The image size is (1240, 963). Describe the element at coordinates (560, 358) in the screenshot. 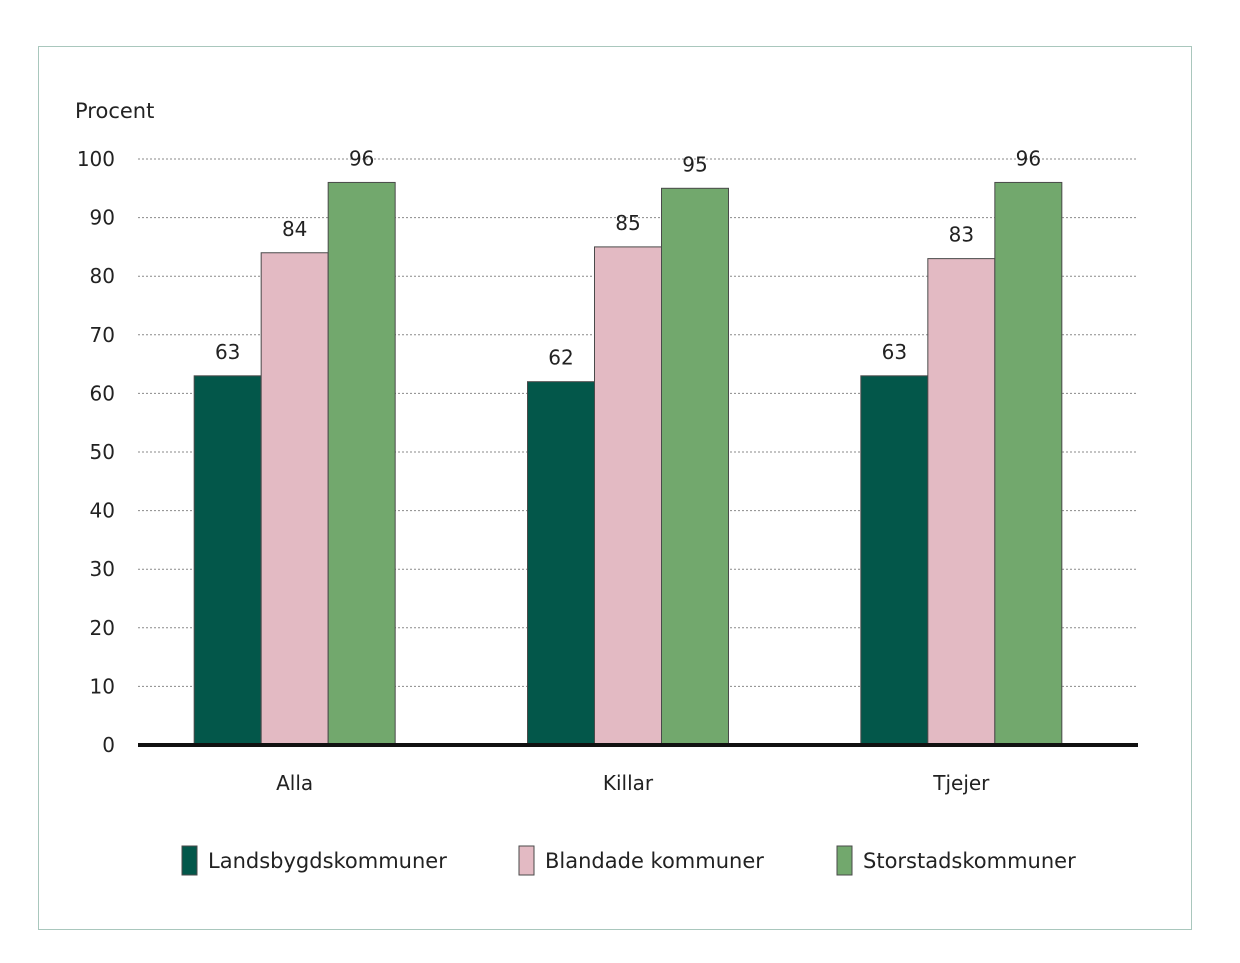

I see `value-label: 62` at that location.